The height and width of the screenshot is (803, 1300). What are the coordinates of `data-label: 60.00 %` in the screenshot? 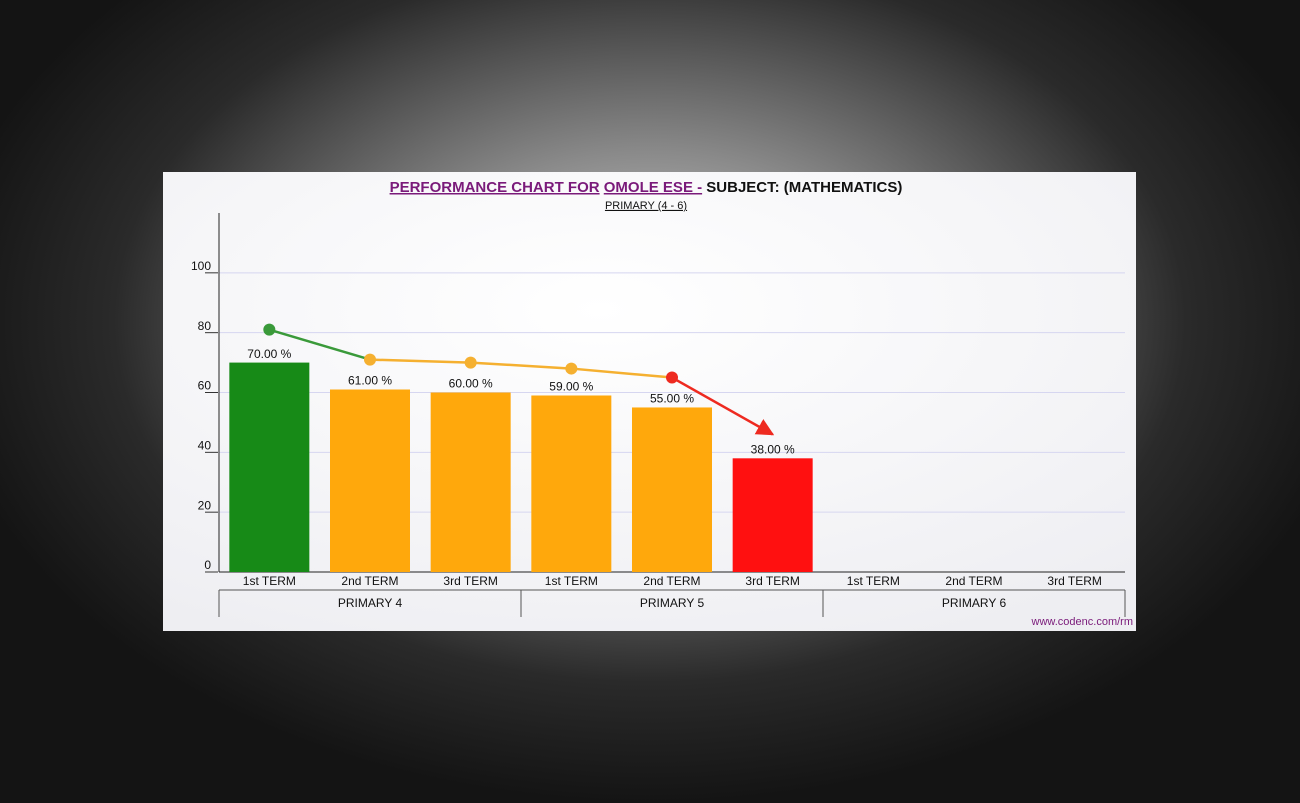 It's located at (471, 384).